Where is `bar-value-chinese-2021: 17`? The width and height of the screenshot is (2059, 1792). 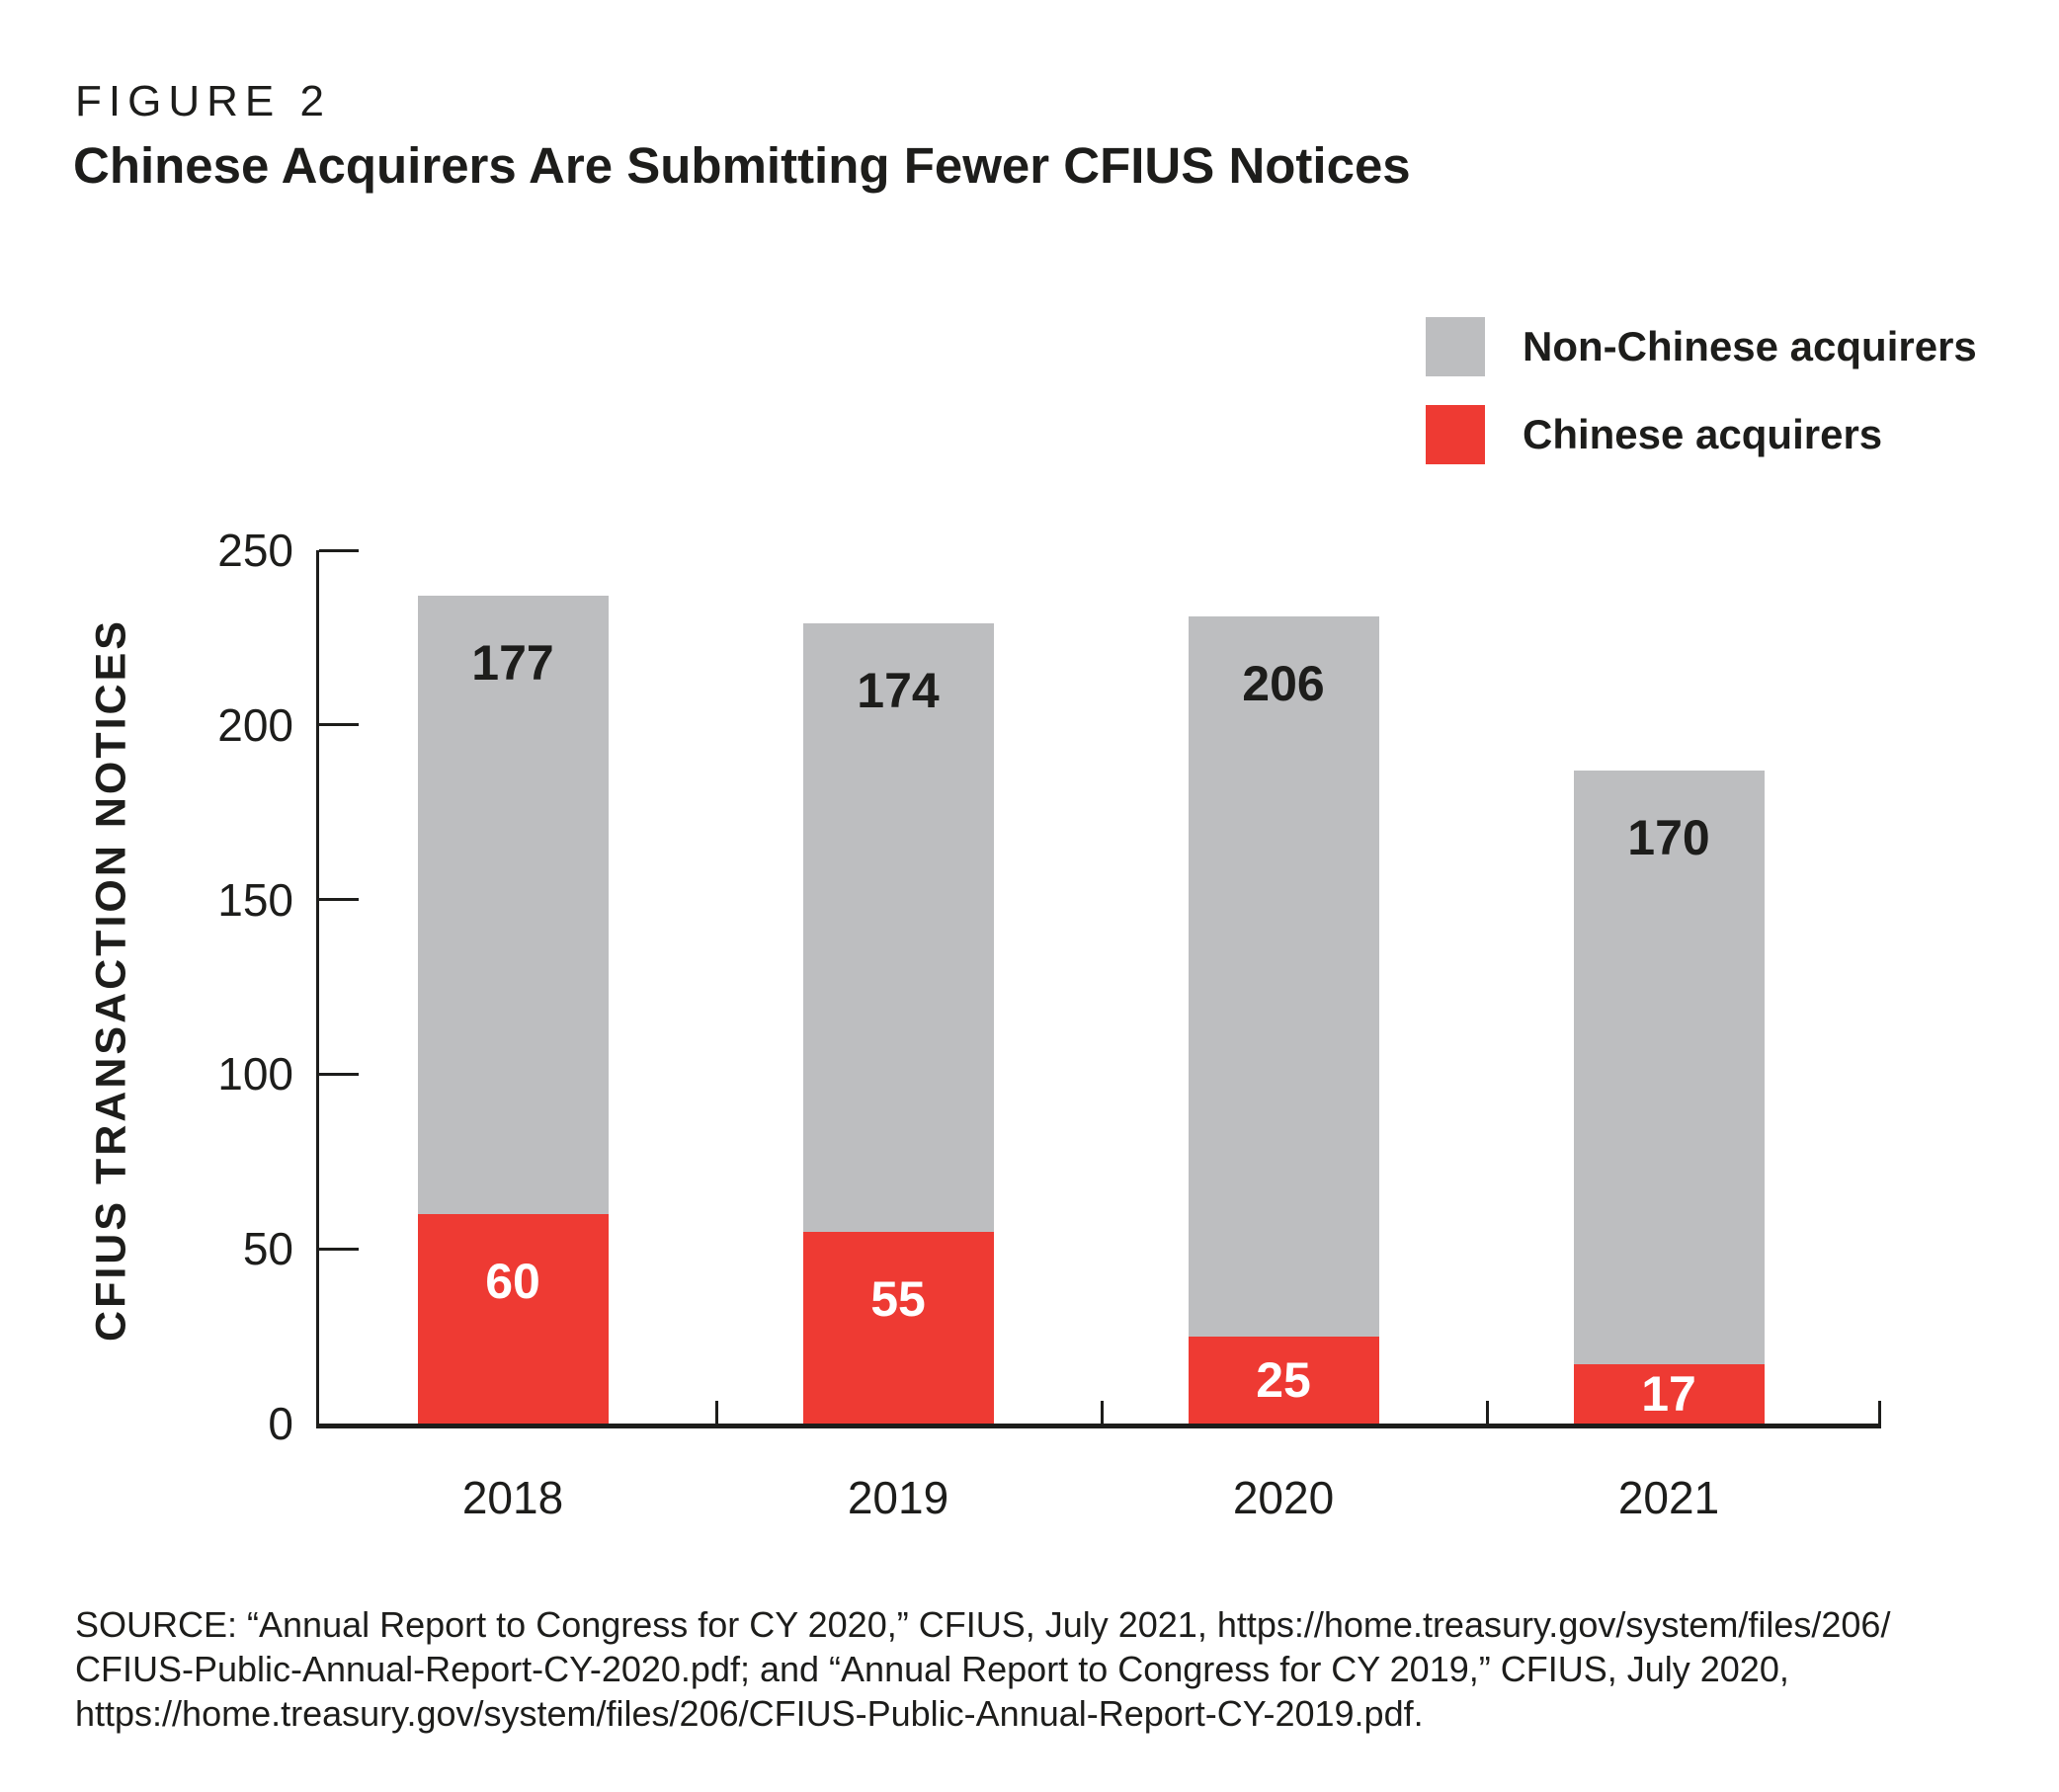
bar-value-chinese-2021: 17 is located at coordinates (1668, 1394).